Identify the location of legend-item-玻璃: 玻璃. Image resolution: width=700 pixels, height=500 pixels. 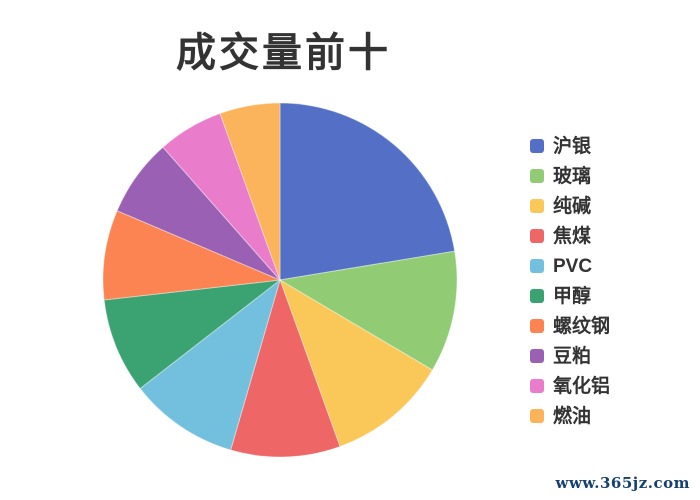
(570, 176).